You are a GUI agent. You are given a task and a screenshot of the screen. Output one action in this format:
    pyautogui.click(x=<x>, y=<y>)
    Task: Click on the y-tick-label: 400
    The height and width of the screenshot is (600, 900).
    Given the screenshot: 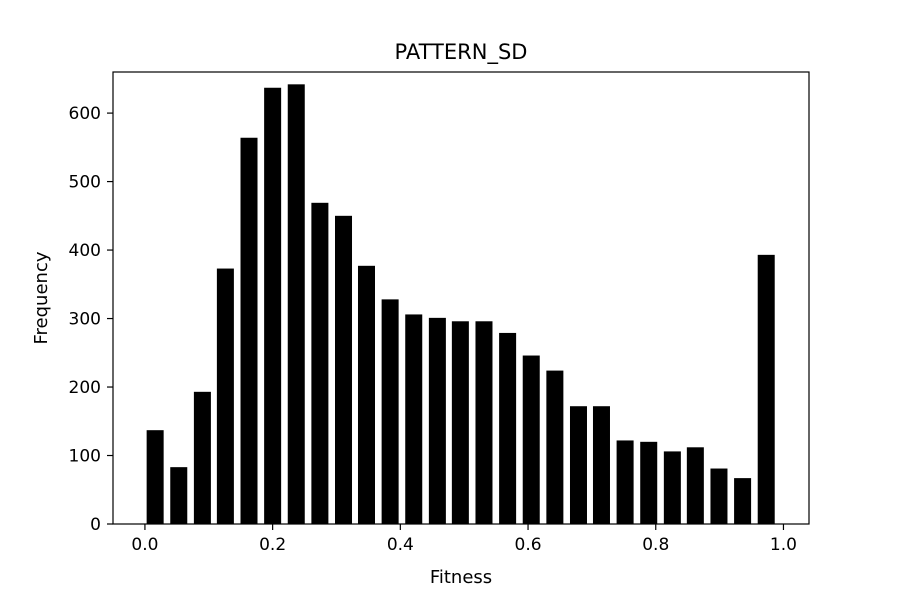 What is the action you would take?
    pyautogui.click(x=85, y=251)
    